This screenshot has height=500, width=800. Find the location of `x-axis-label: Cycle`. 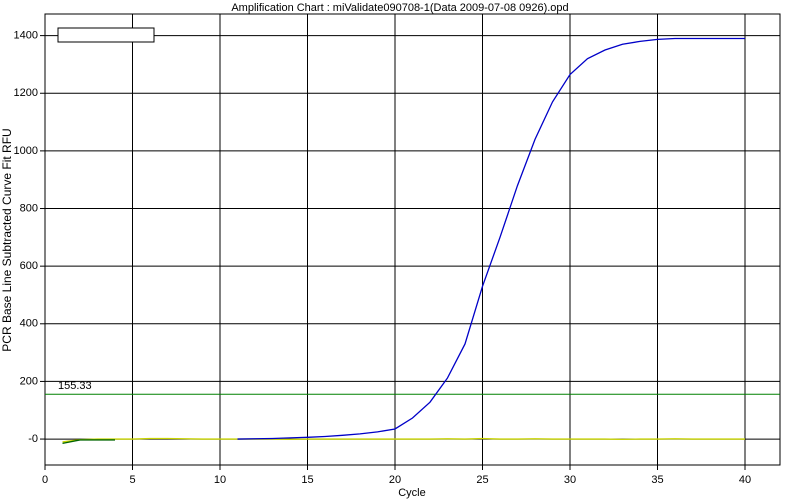

x-axis-label: Cycle is located at coordinates (412, 493).